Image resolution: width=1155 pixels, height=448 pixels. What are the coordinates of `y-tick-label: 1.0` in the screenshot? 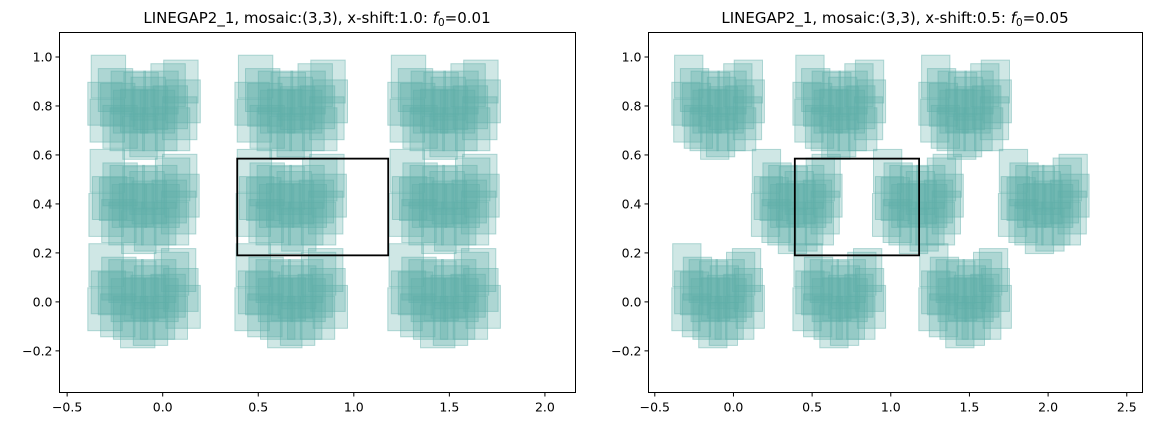 It's located at (632, 56).